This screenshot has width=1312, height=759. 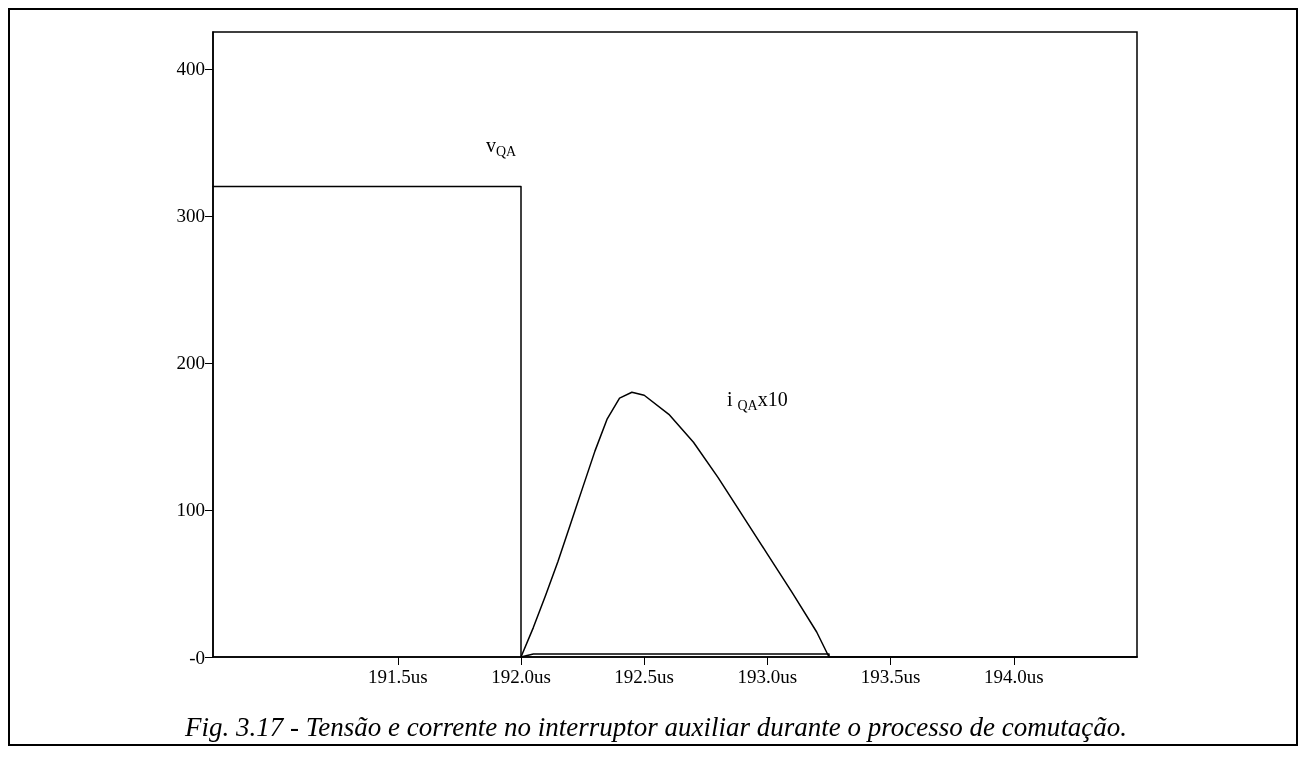 What do you see at coordinates (767, 676) in the screenshot?
I see `x-tick-label: 193.0us` at bounding box center [767, 676].